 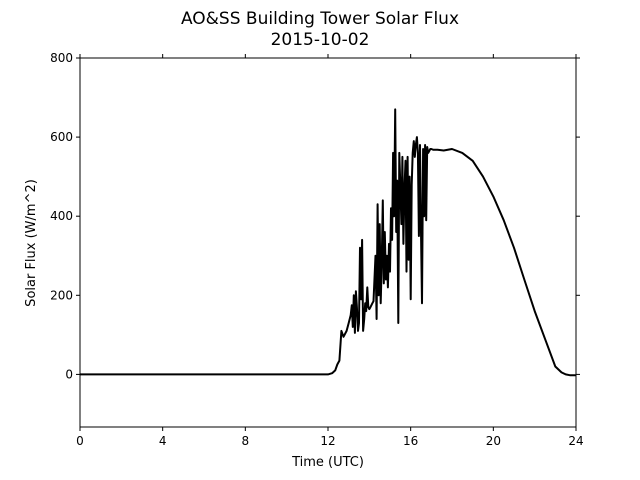 I want to click on y-tick-label: 0, so click(x=69, y=374).